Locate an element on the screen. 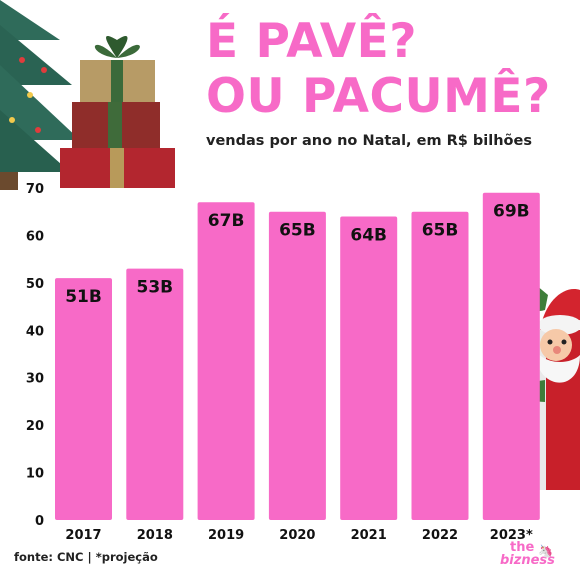  brand-the: the is located at coordinates (522, 547).